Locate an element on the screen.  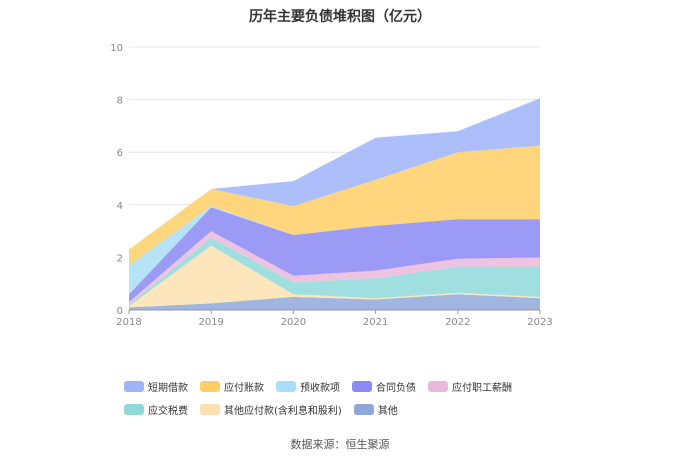
y-tick-label: 10 is located at coordinates (116, 48).